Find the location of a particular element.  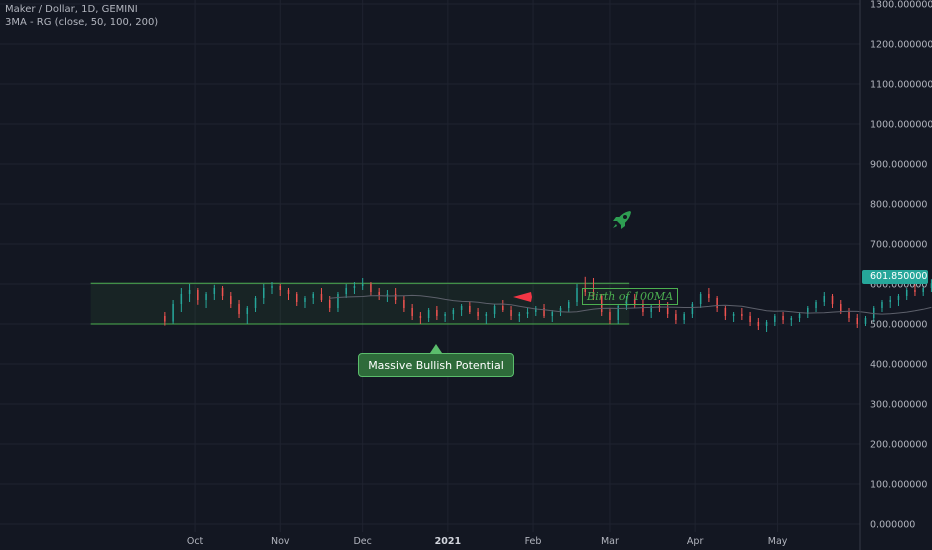

birth-of-100ma-label: Birth of 100MA is located at coordinates (630, 296).